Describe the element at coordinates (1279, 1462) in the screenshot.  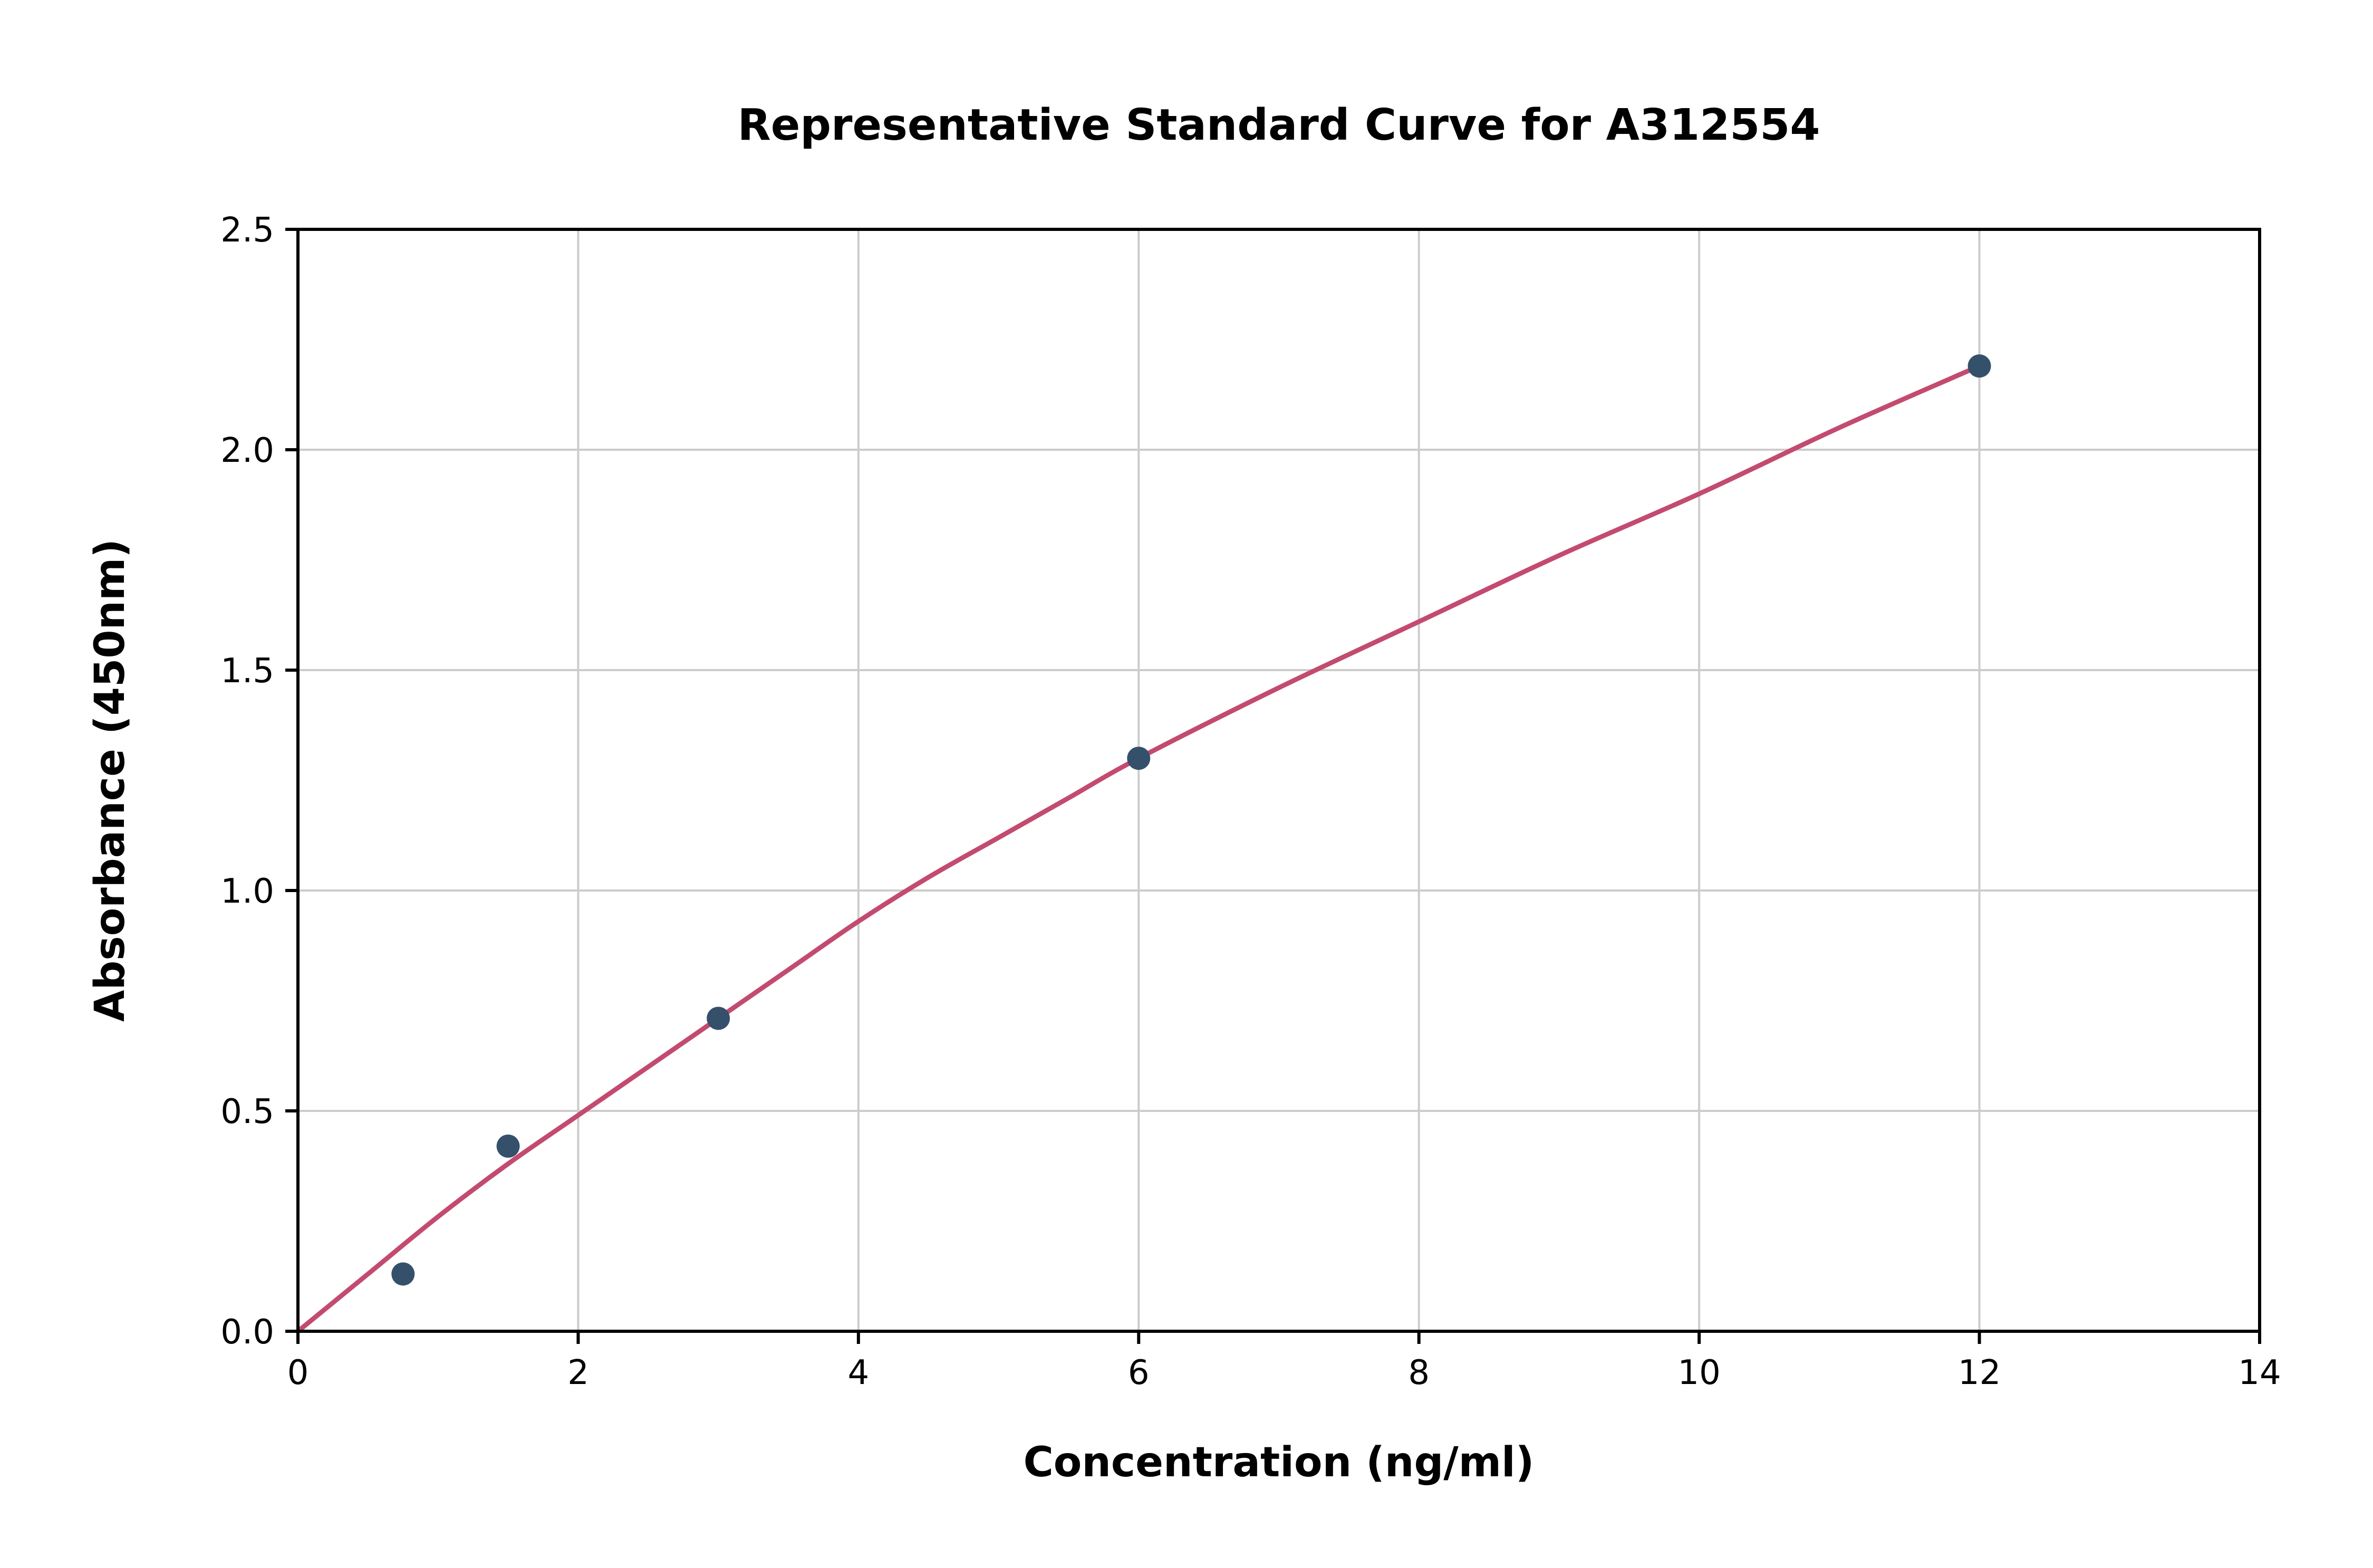
I see `x-axis-label: Concentration (ng/ml)` at that location.